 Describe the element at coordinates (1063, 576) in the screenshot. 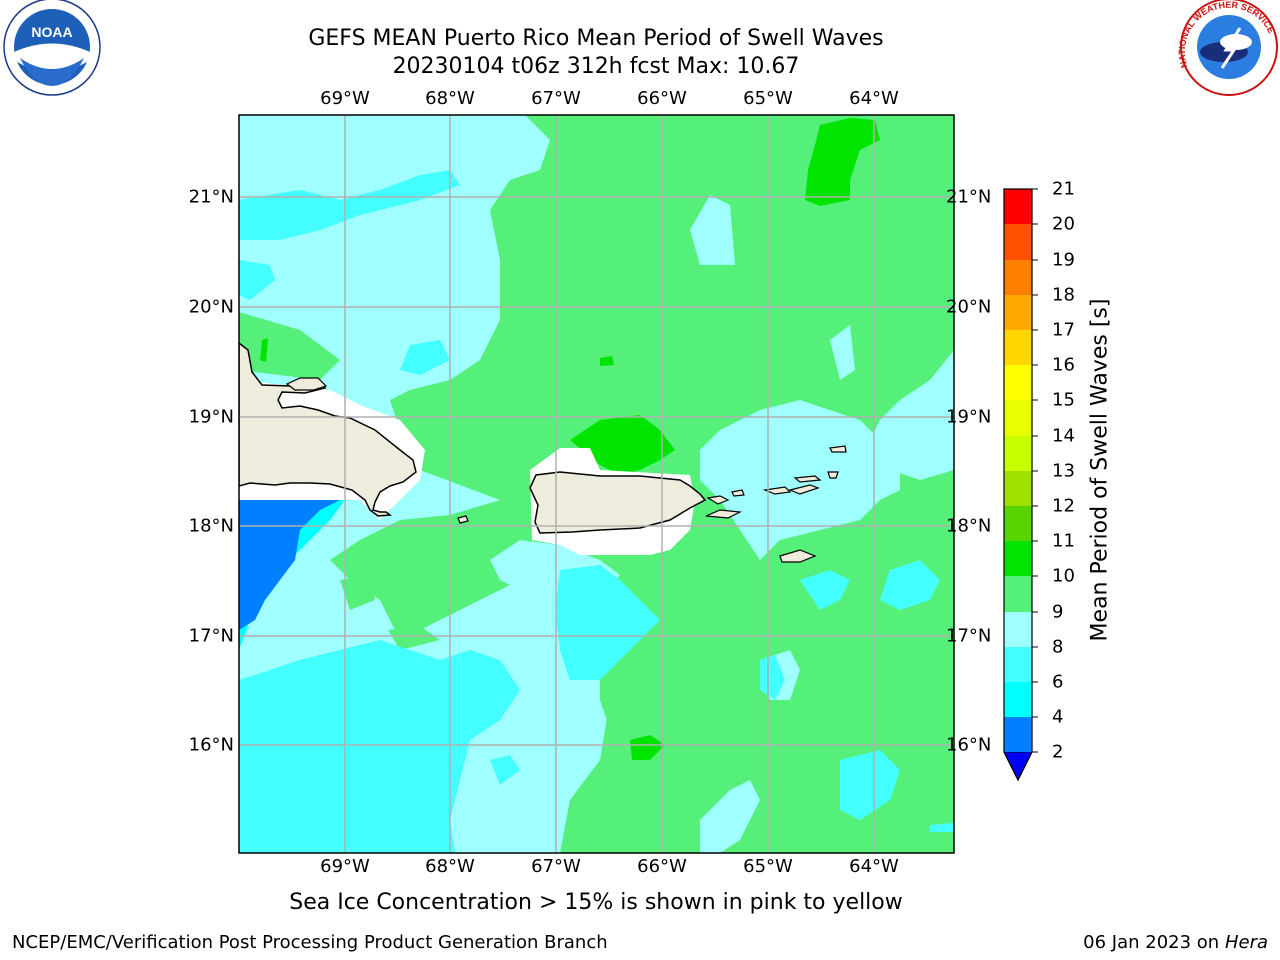

I see `colorbar-tick-label: 10` at that location.